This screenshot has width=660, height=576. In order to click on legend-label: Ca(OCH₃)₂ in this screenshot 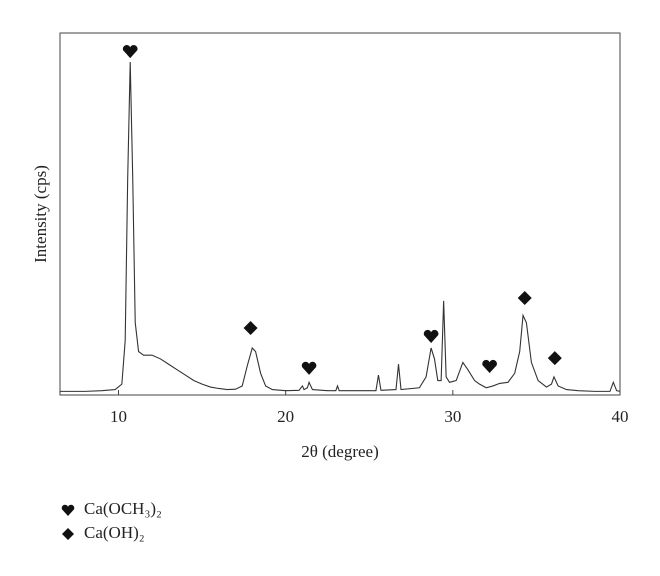, I will do `click(123, 508)`.